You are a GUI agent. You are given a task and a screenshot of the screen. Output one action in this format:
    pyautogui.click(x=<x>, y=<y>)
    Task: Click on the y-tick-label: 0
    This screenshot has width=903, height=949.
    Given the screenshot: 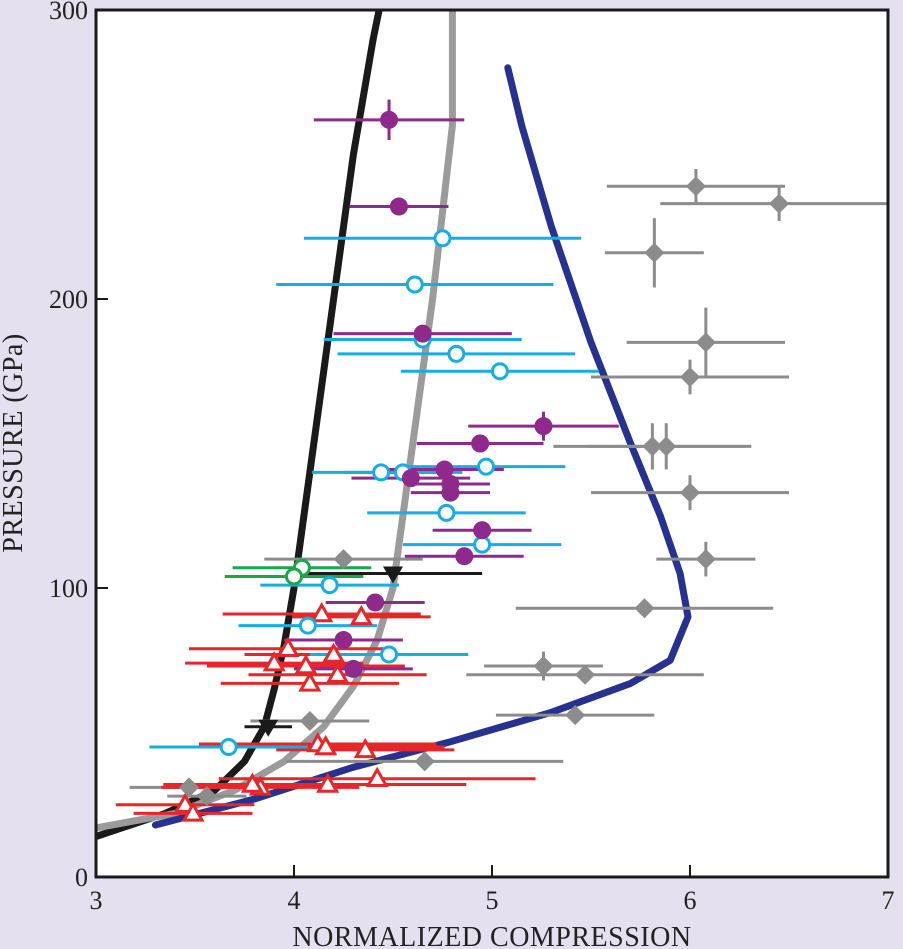 What is the action you would take?
    pyautogui.click(x=81, y=877)
    